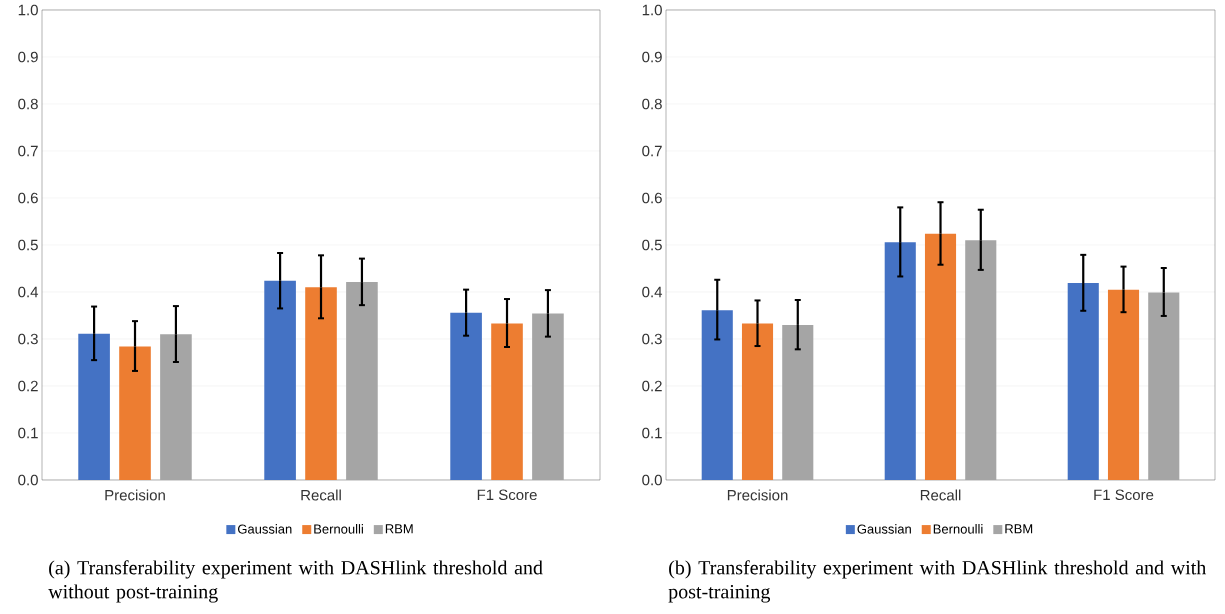 The width and height of the screenshot is (1225, 614). I want to click on text: (a) Transferability experiment with DASHlink threshold and without post-training, so click(295, 581).